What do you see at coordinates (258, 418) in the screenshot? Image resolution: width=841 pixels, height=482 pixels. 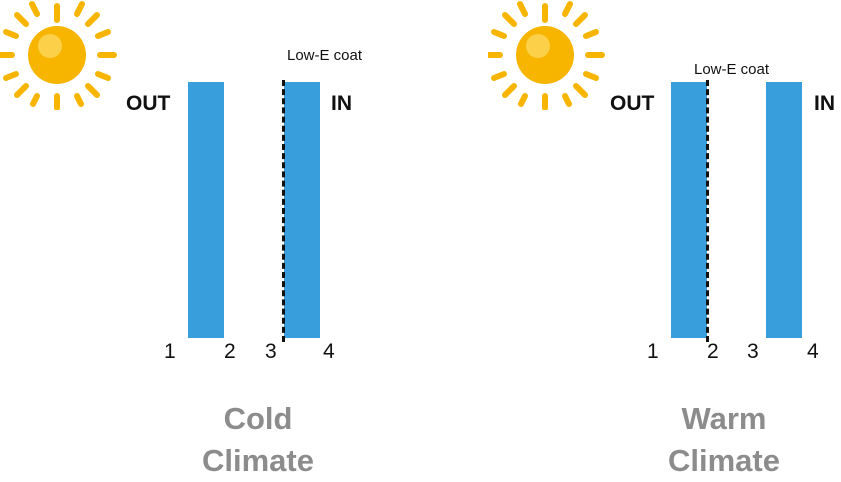 I see `climate-title-line1: Cold` at bounding box center [258, 418].